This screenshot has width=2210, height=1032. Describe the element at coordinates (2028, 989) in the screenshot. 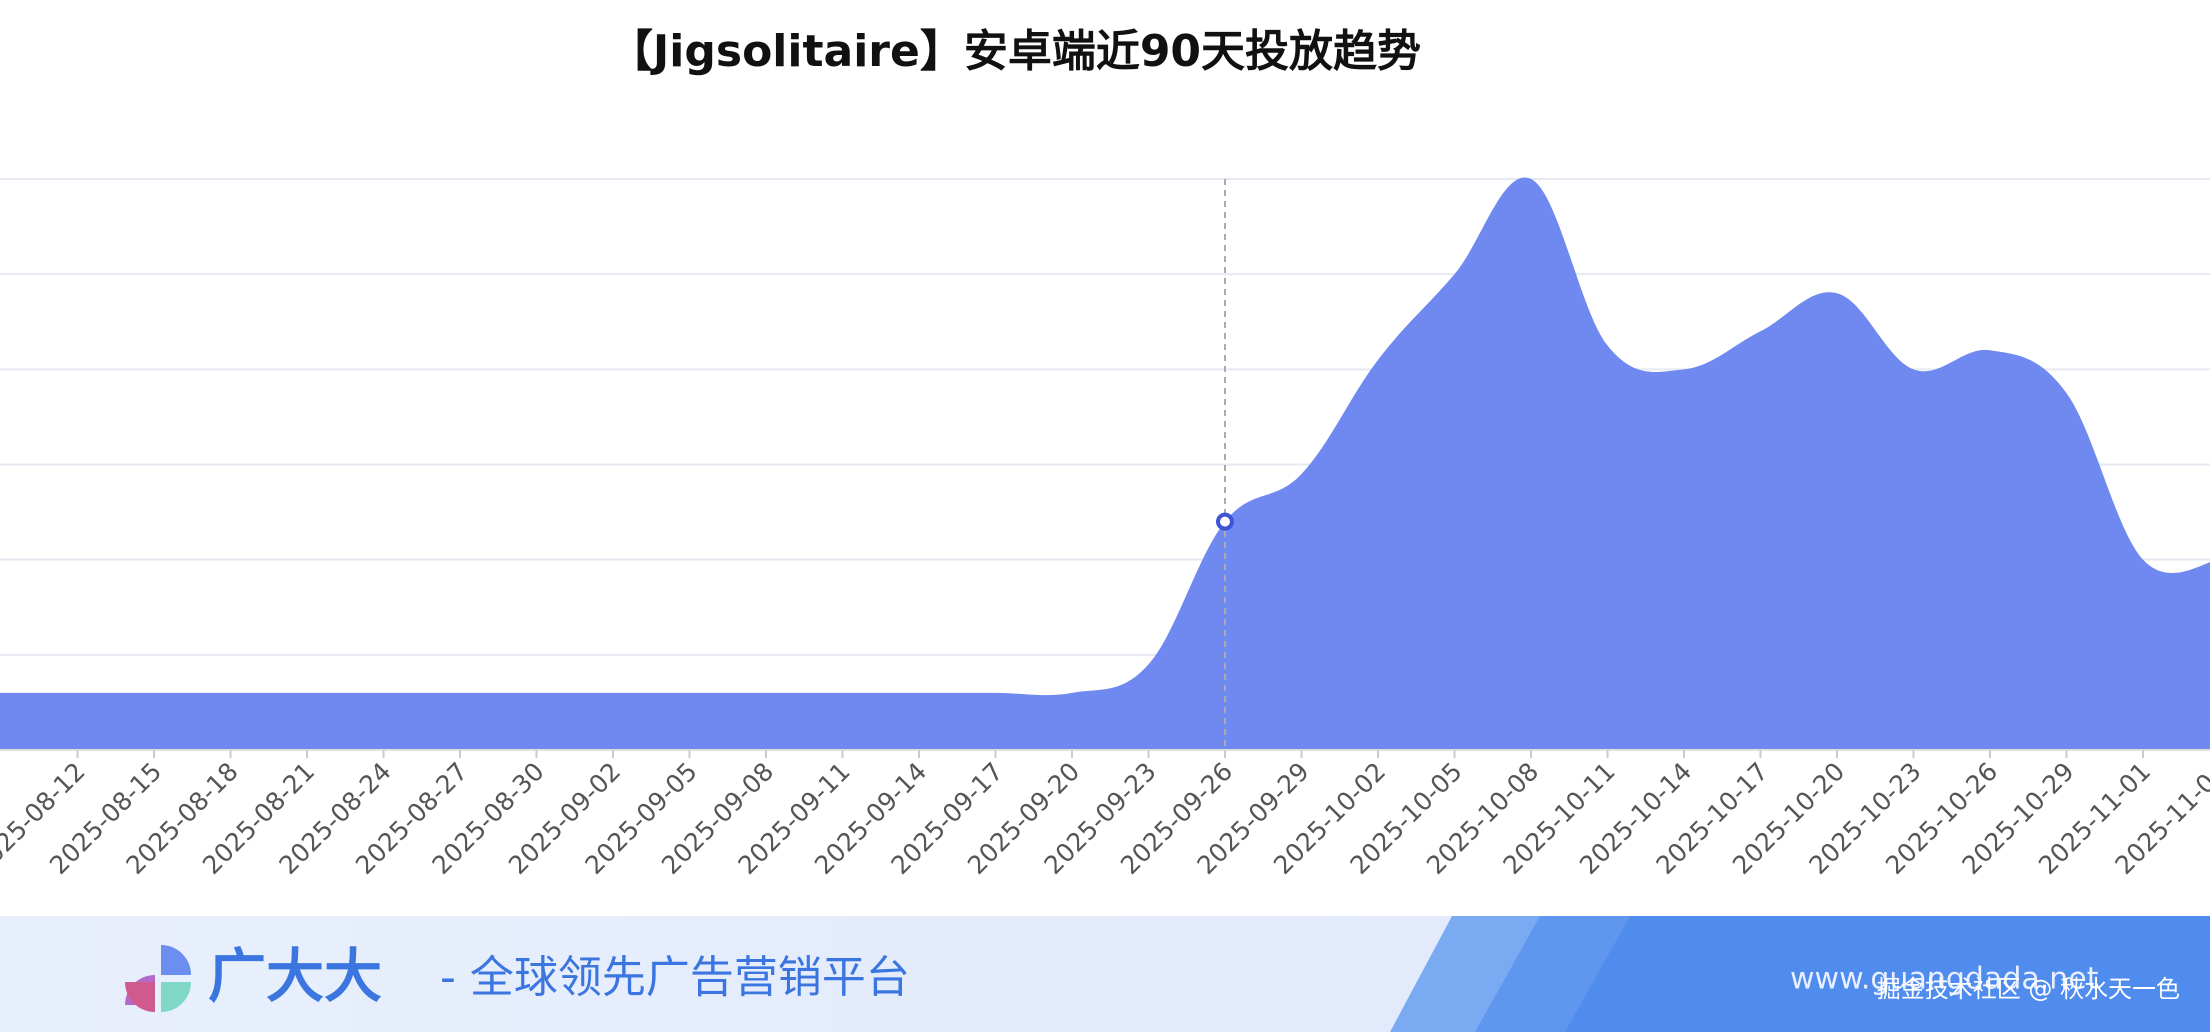

I see `watermark: 掘金技术社区 @ 秋水天一色` at that location.